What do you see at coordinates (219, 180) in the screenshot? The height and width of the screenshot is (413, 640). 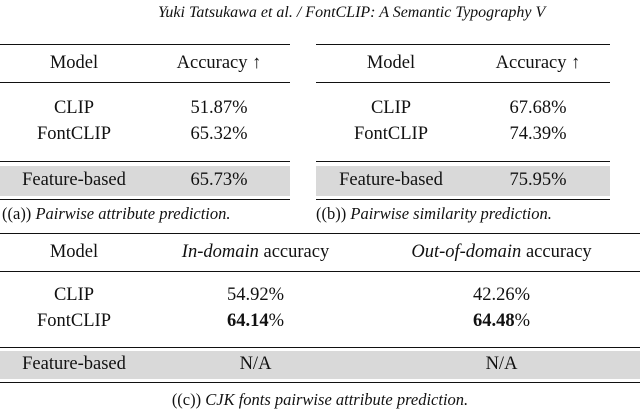 I see `table-a-value-cell: 65.73%` at bounding box center [219, 180].